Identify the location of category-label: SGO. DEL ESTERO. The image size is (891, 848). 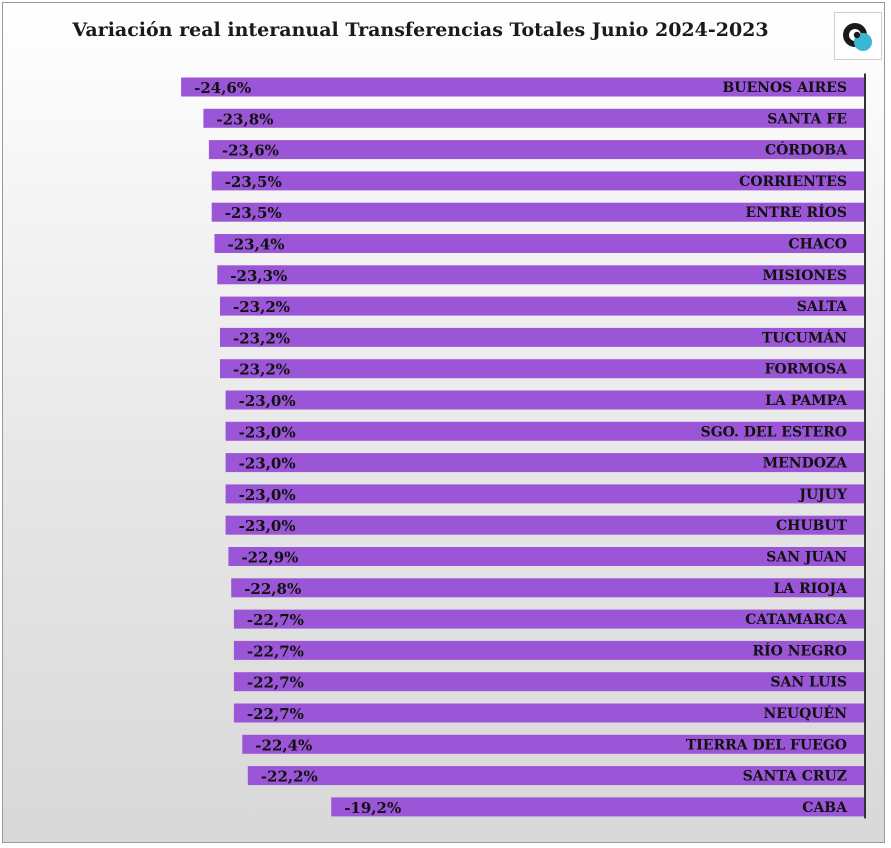
(774, 432).